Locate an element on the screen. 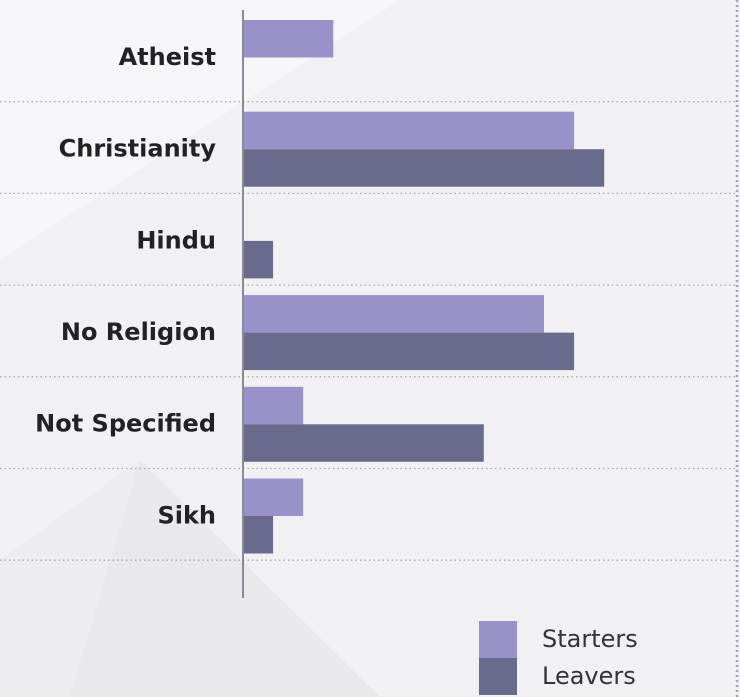 The width and height of the screenshot is (740, 697). category-label-no-religion: No Religion is located at coordinates (138, 332).